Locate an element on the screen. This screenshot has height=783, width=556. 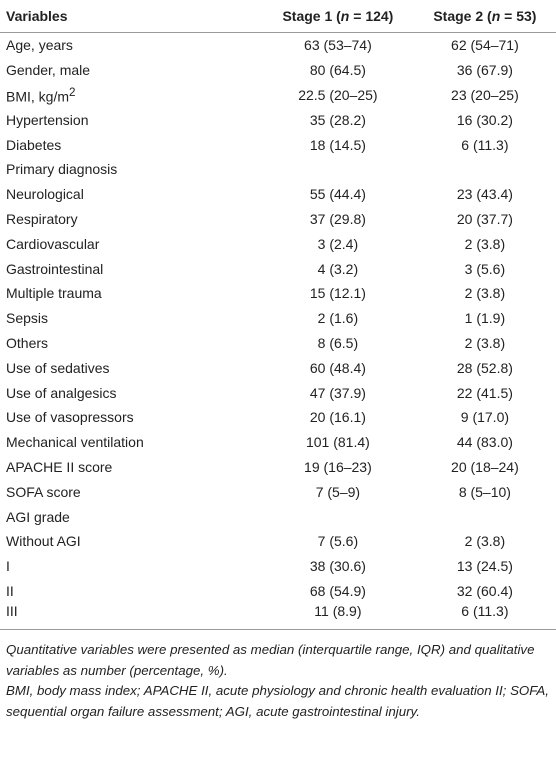
label-text: Use of vasopressors is located at coordinates (70, 417).